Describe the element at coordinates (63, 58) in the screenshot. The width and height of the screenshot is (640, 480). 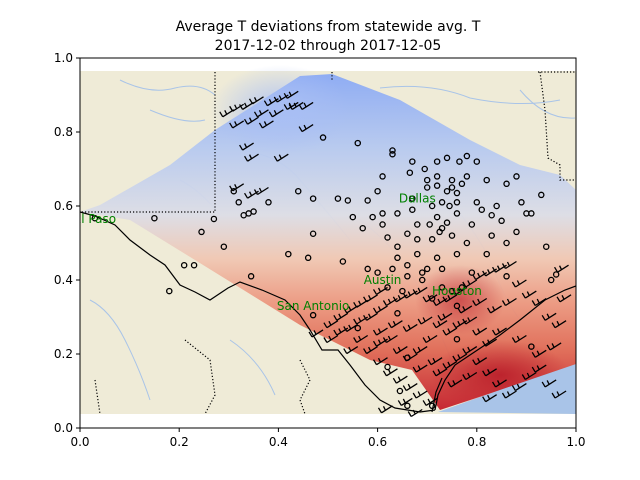
I see `y-tick-label: 1.0` at that location.